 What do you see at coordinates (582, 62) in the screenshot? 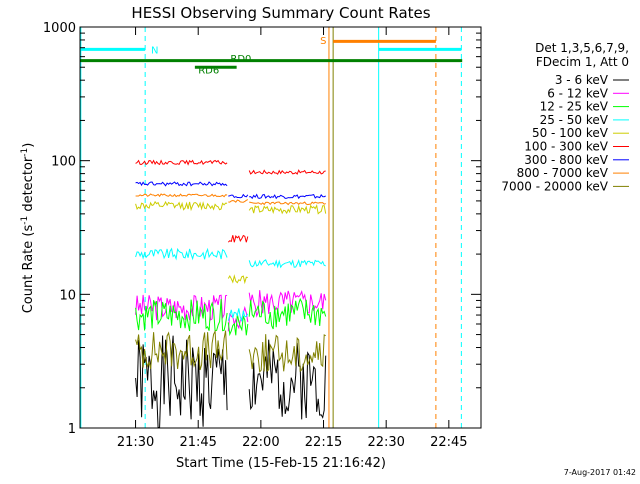
I see `legend-header-line-2: FDecim 1, Att 0` at bounding box center [582, 62].